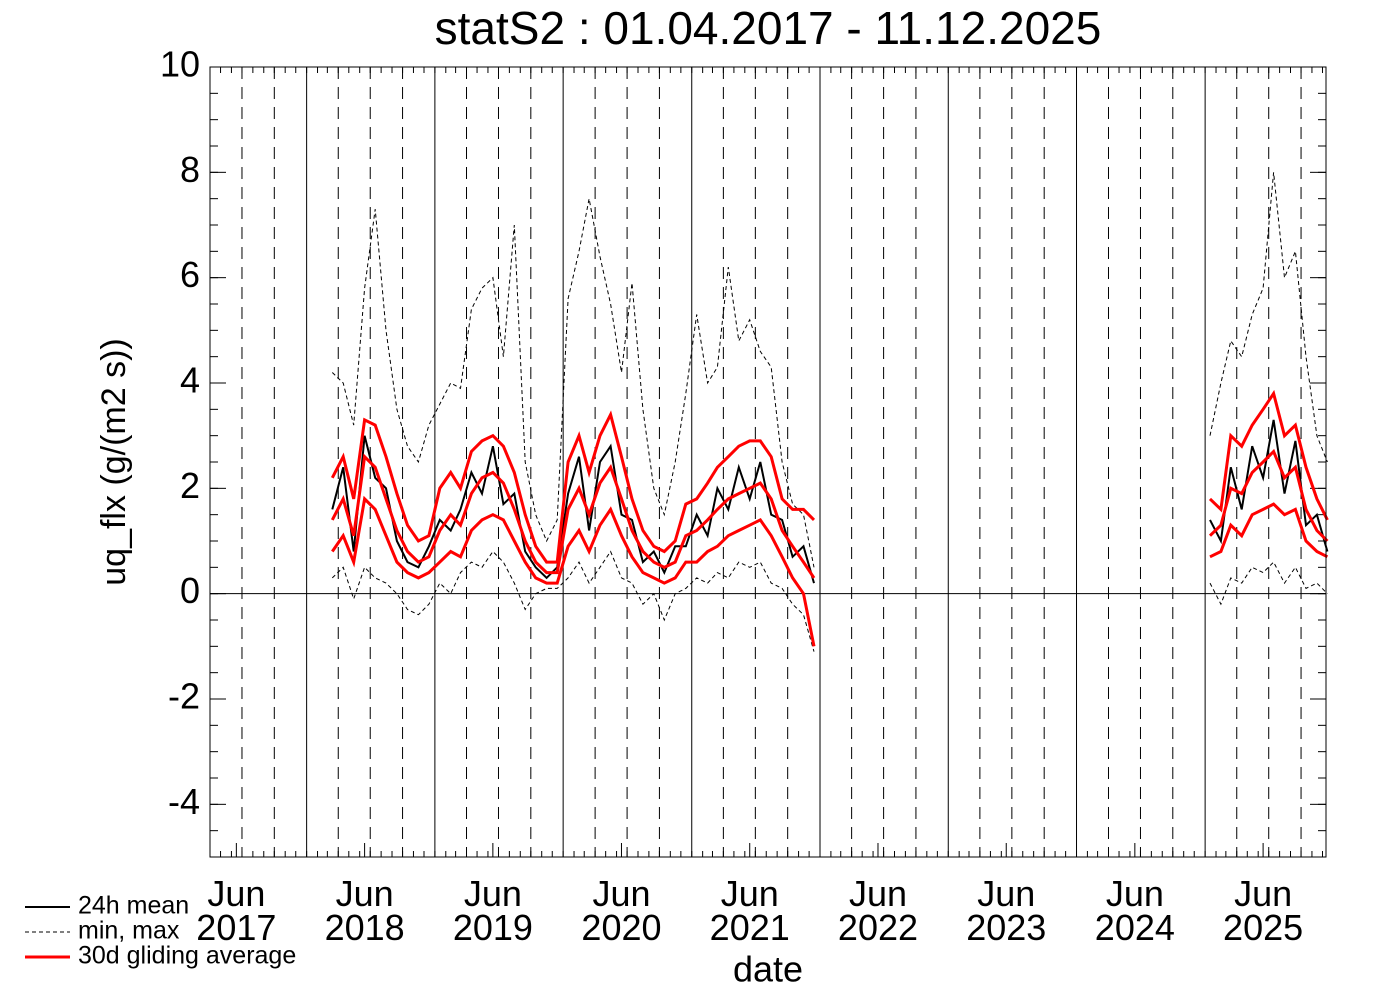 This screenshot has height=992, width=1388. Describe the element at coordinates (492, 910) in the screenshot. I see `x-tick-label: Jun 2019` at that location.